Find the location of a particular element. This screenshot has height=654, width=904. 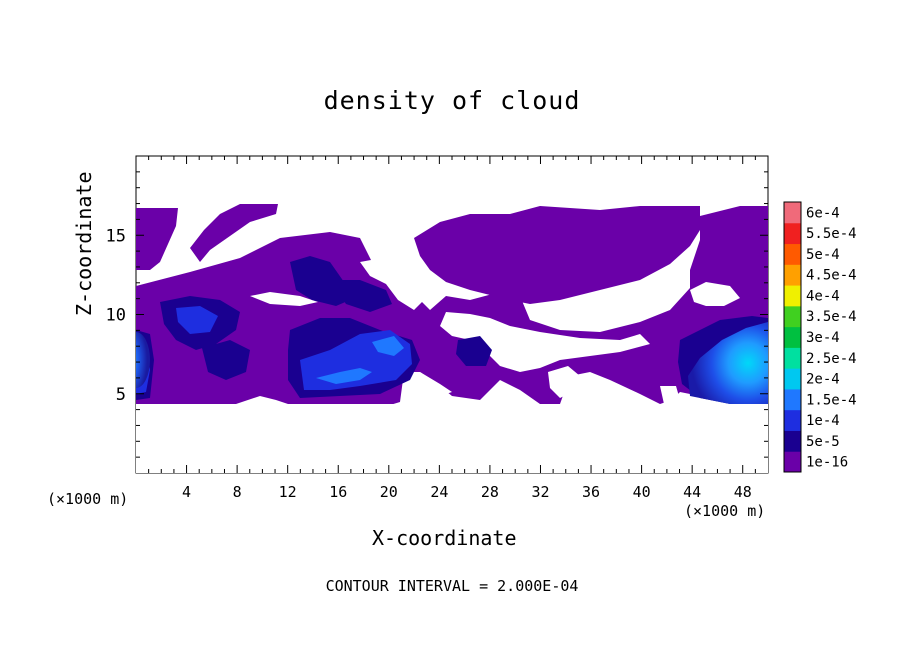

y-tick-label: 5 is located at coordinates (121, 395).